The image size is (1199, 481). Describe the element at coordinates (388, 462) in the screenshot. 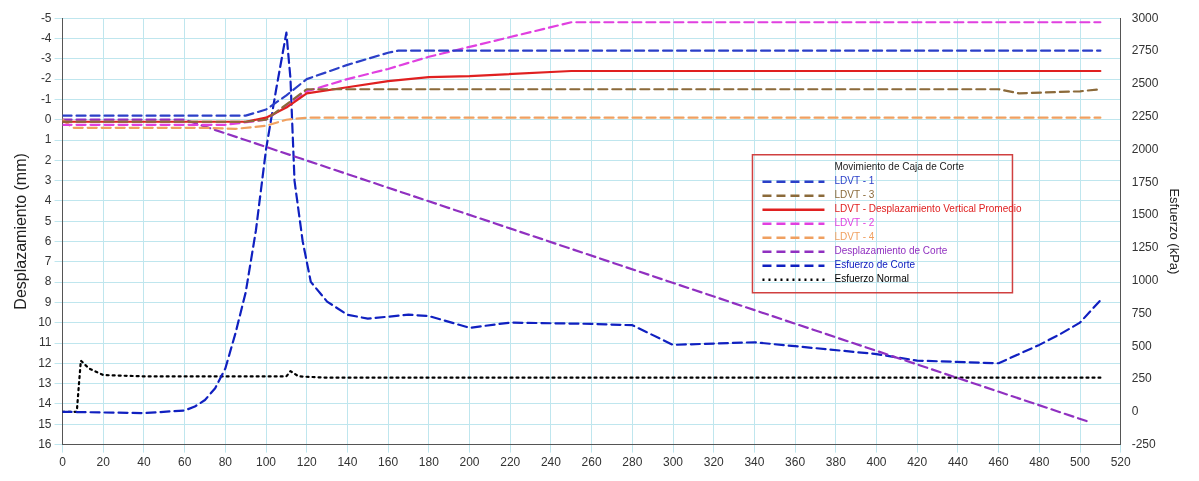

I see `x-tick-label: 160` at that location.